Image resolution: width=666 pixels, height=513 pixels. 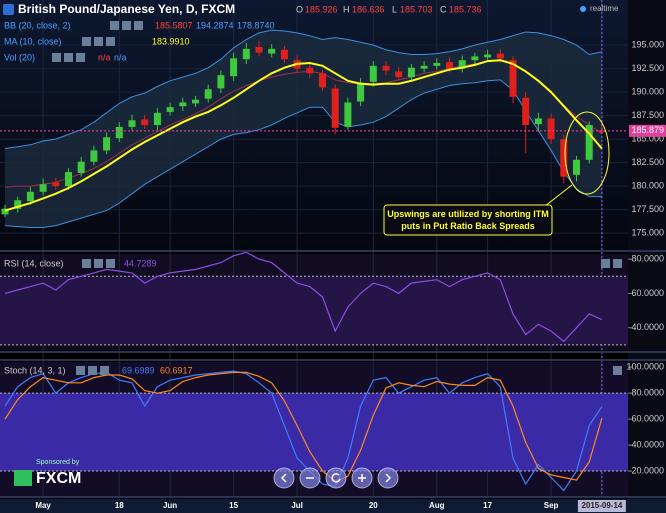 I want to click on legend-value: 194.2874, so click(x=215, y=25).